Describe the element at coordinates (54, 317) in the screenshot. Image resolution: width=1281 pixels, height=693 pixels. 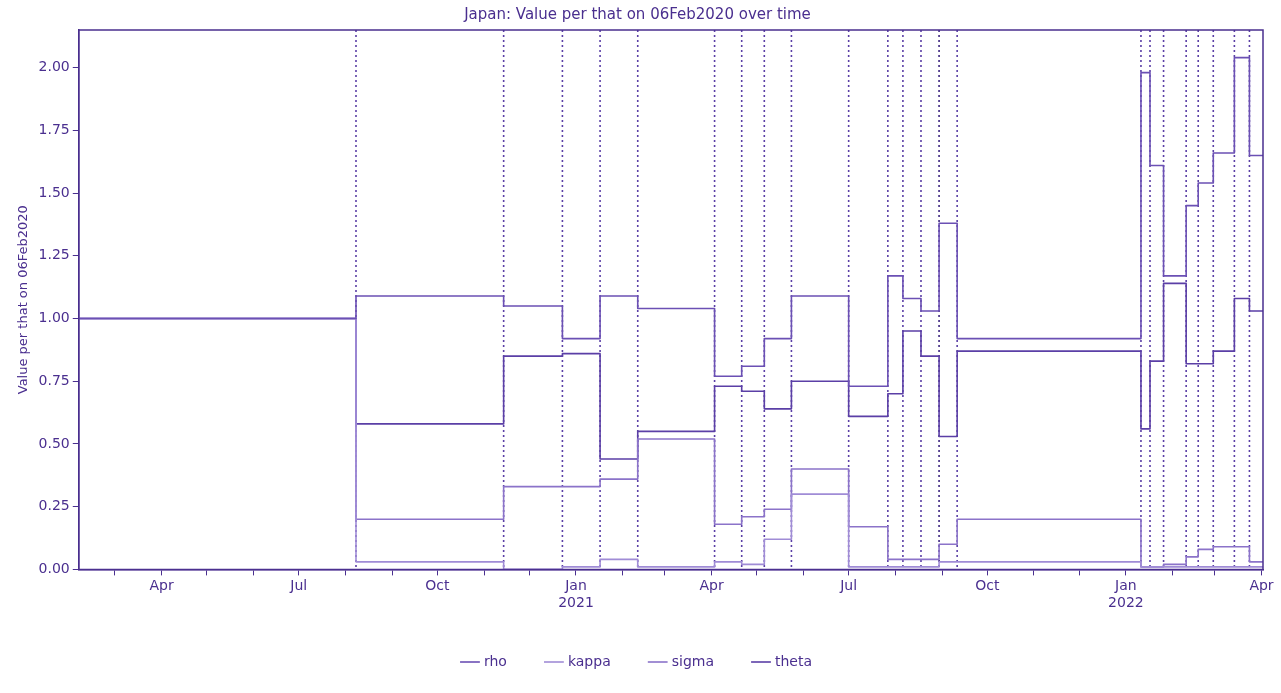
I see `y-tick-label: 1.00` at that location.